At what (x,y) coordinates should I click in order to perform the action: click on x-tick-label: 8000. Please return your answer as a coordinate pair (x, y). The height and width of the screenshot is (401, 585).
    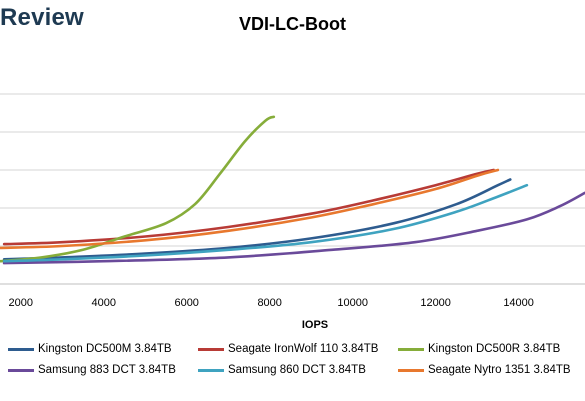
    Looking at the image, I should click on (269, 303).